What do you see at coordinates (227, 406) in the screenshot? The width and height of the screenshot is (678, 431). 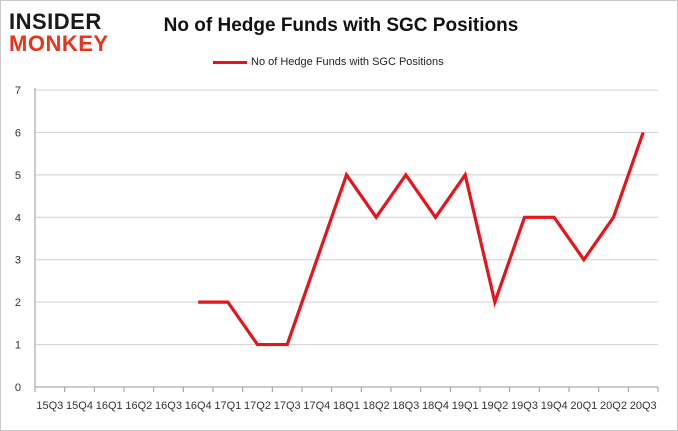 I see `x-tick-label: 17Q1` at bounding box center [227, 406].